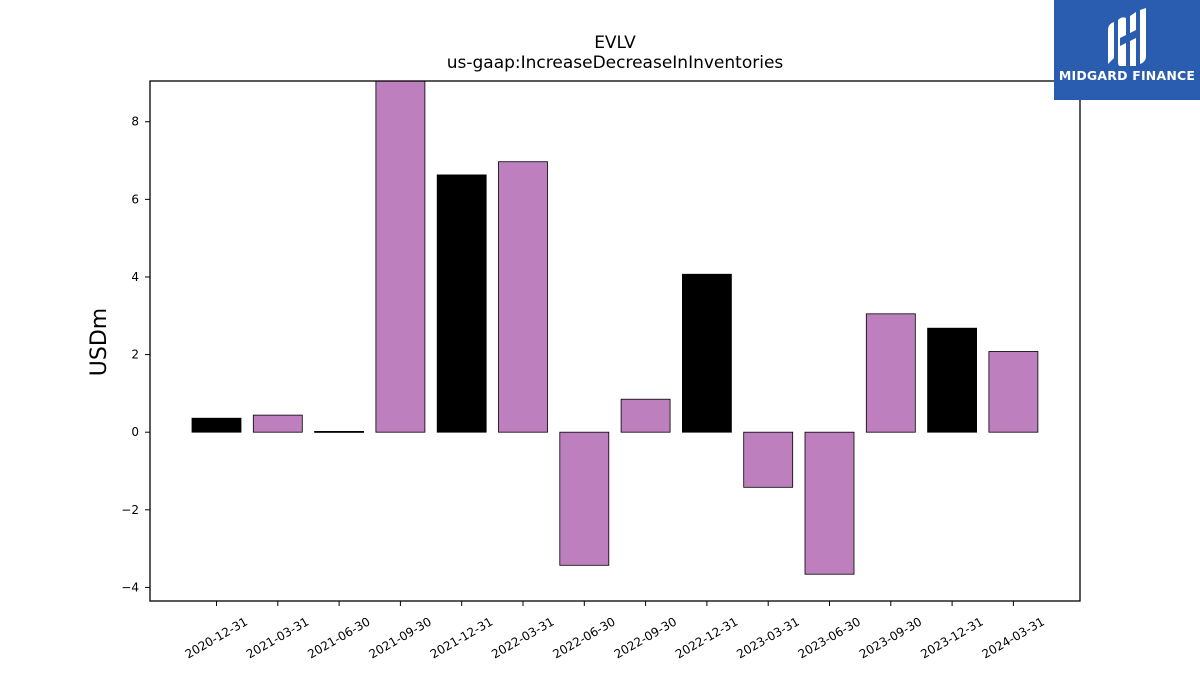 This screenshot has width=1200, height=675. What do you see at coordinates (829, 637) in the screenshot?
I see `x-tick-label: 2023-06-30` at bounding box center [829, 637].